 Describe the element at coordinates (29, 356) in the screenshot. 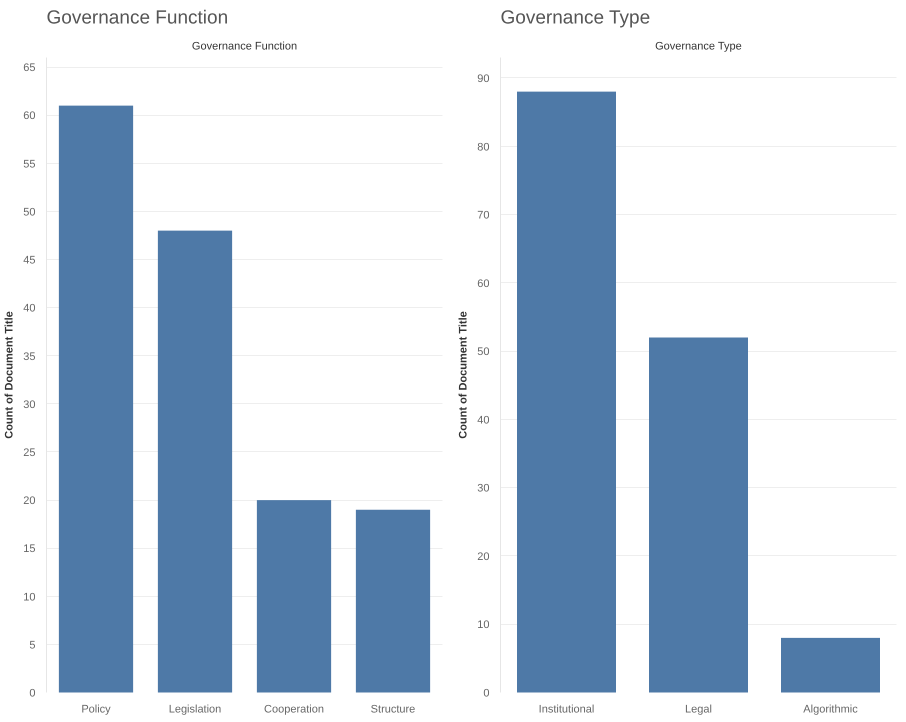

I see `y-tick-label: 35` at that location.